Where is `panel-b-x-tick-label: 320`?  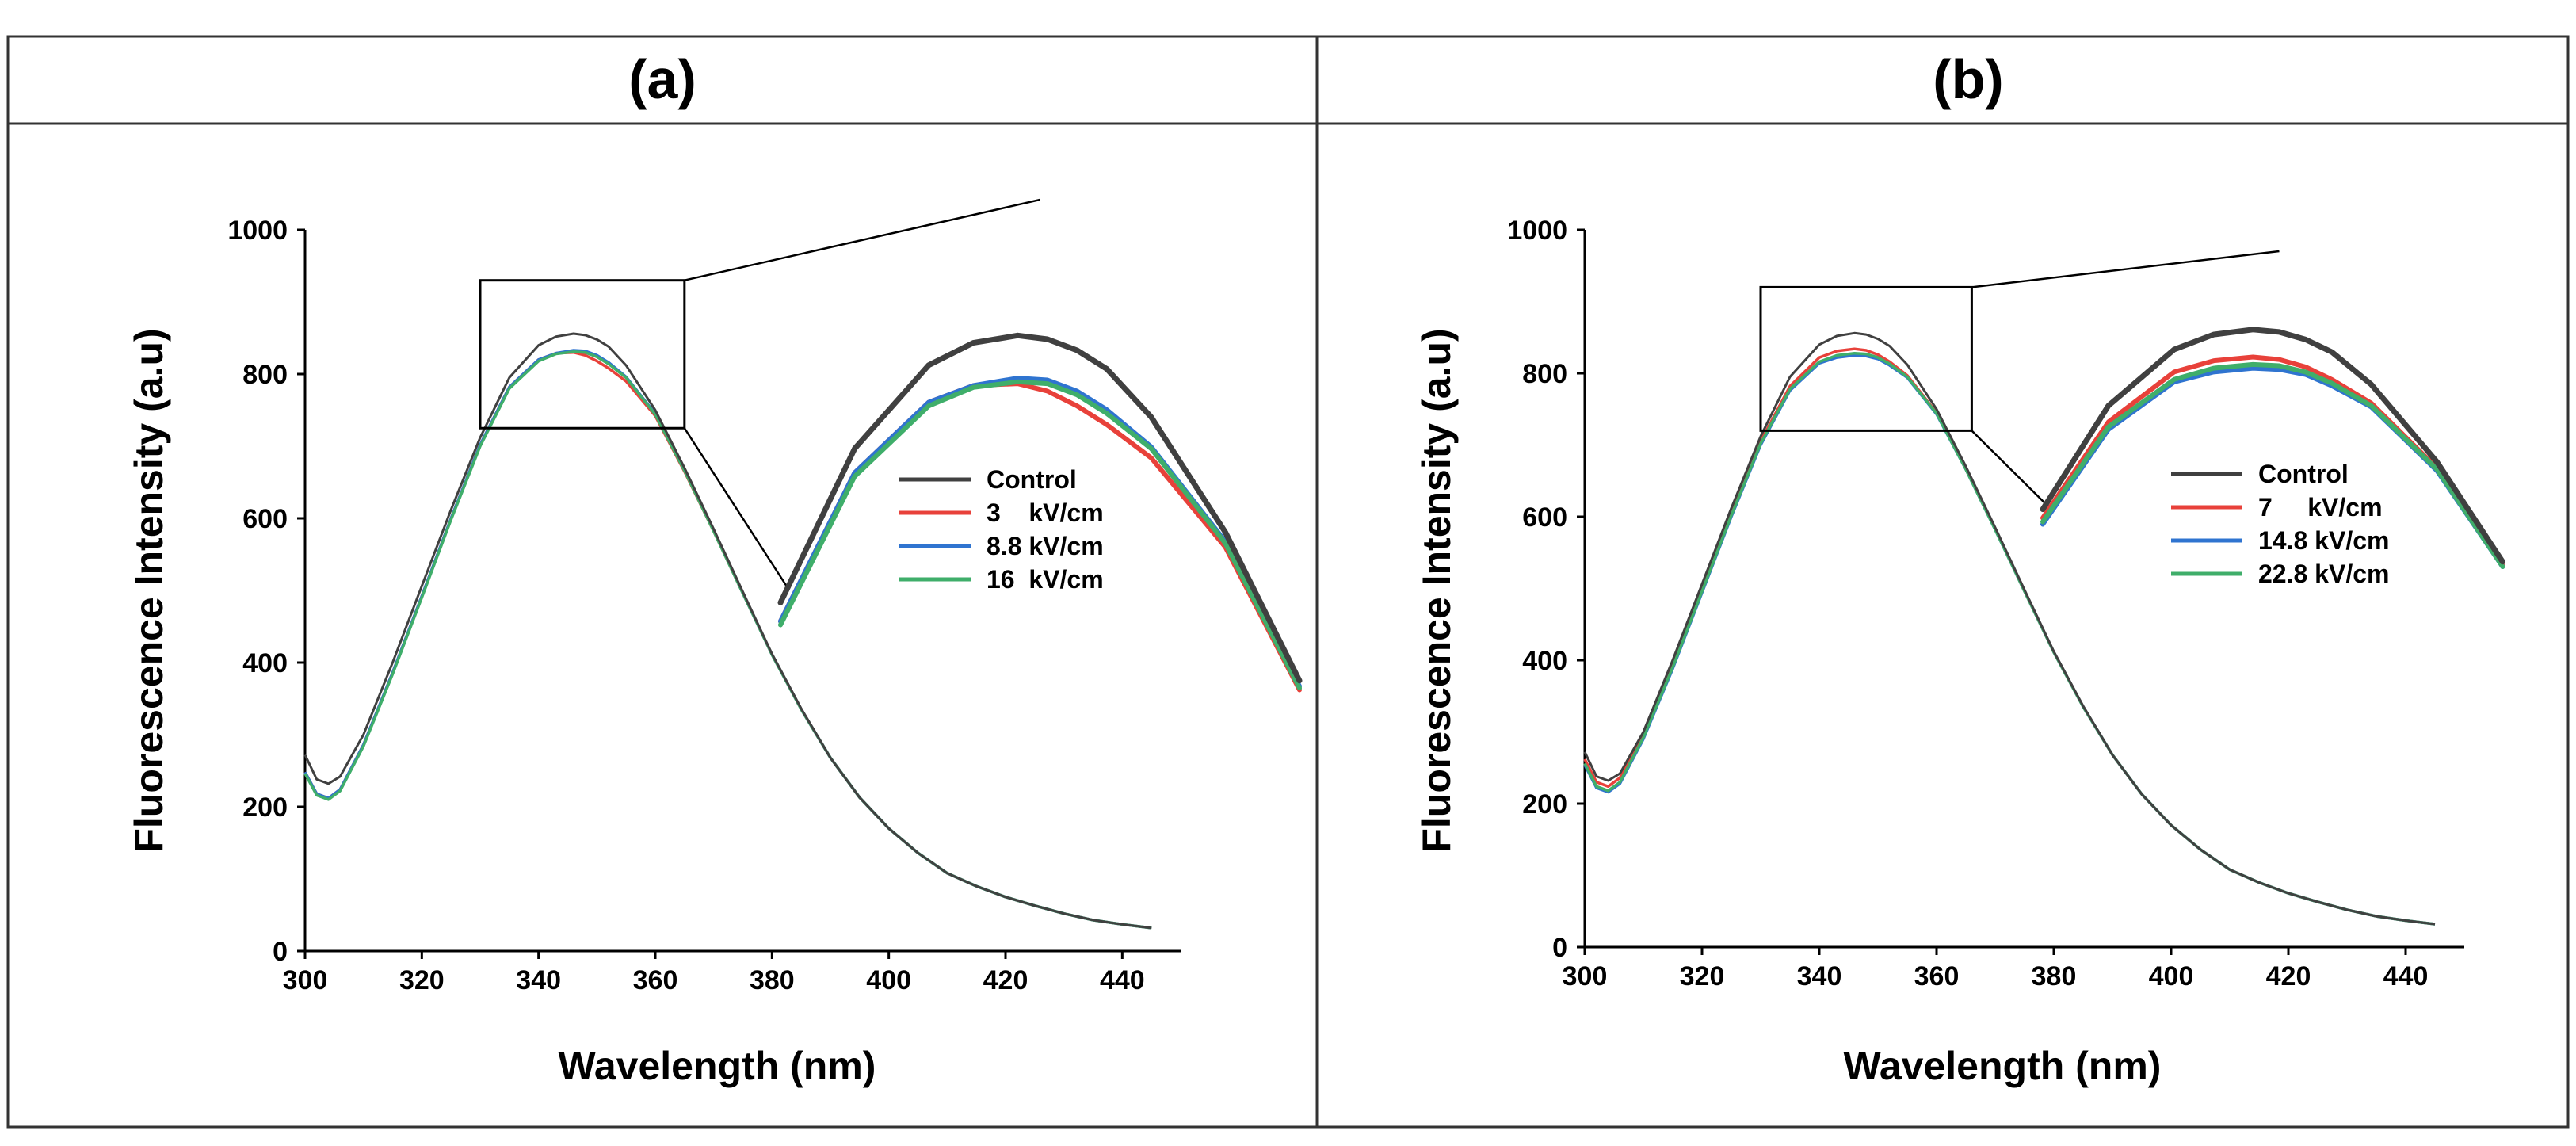
panel-b-x-tick-label: 320 is located at coordinates (1703, 976).